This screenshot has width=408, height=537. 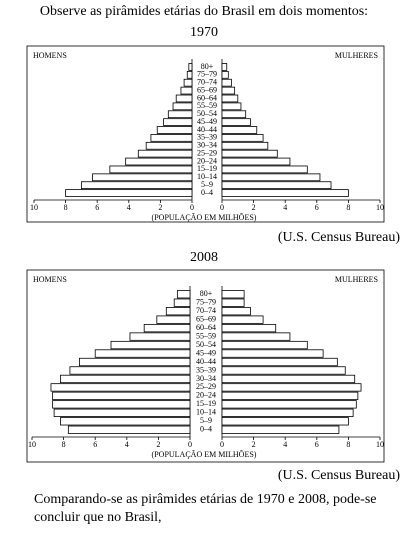 What do you see at coordinates (207, 168) in the screenshot?
I see `age-label: 15–19` at bounding box center [207, 168].